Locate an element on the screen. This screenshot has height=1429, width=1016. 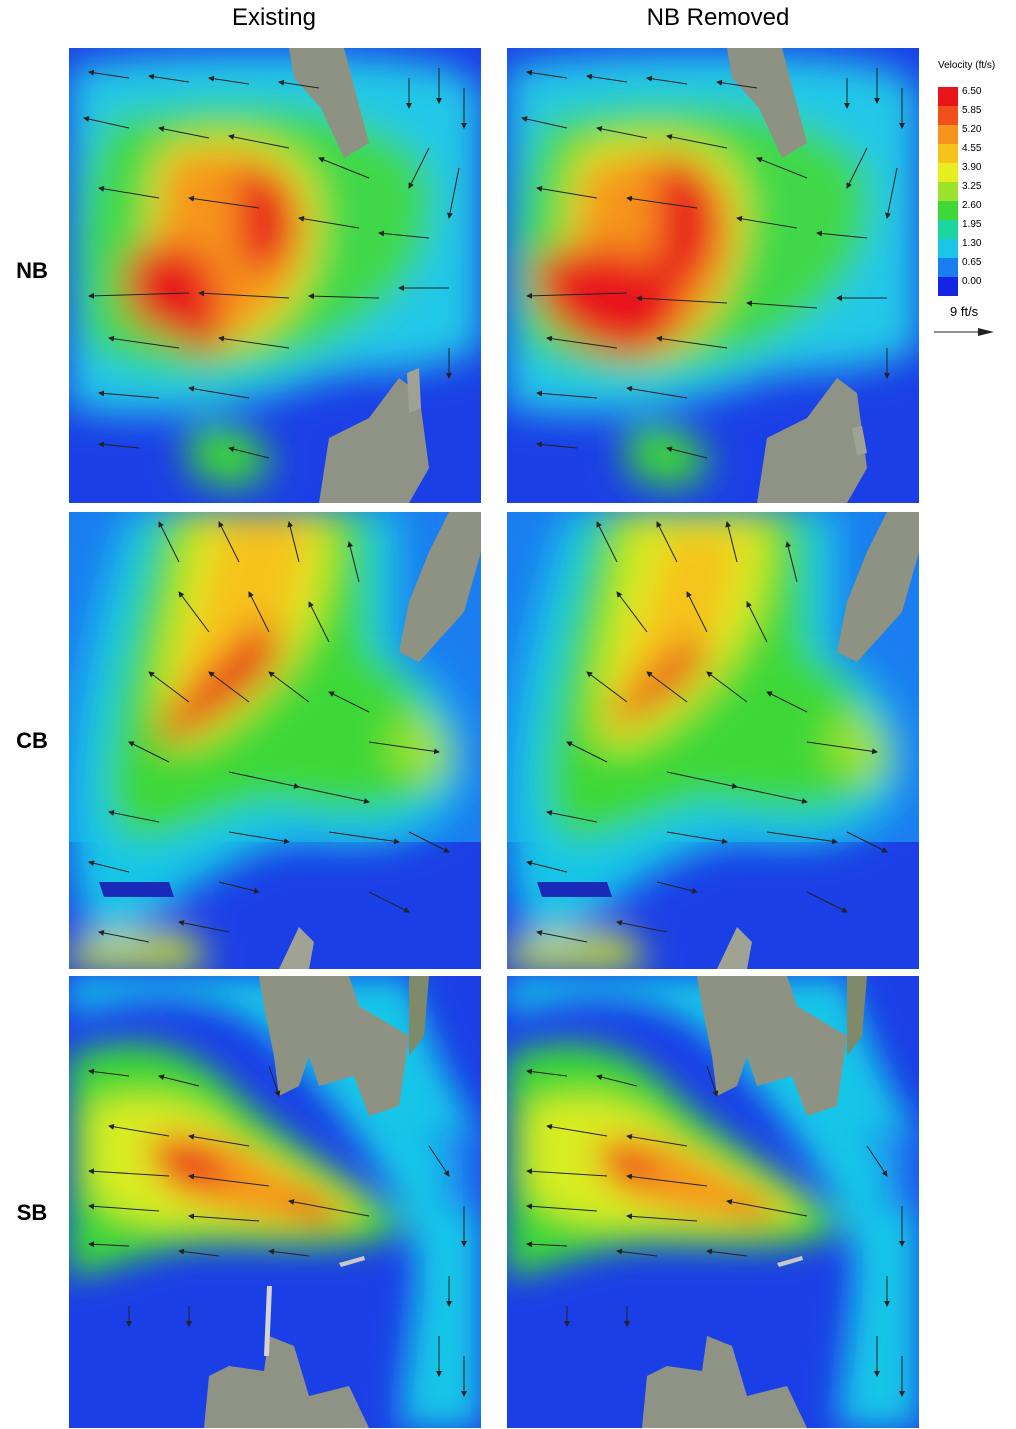
legend-value: 3.25 is located at coordinates (972, 186).